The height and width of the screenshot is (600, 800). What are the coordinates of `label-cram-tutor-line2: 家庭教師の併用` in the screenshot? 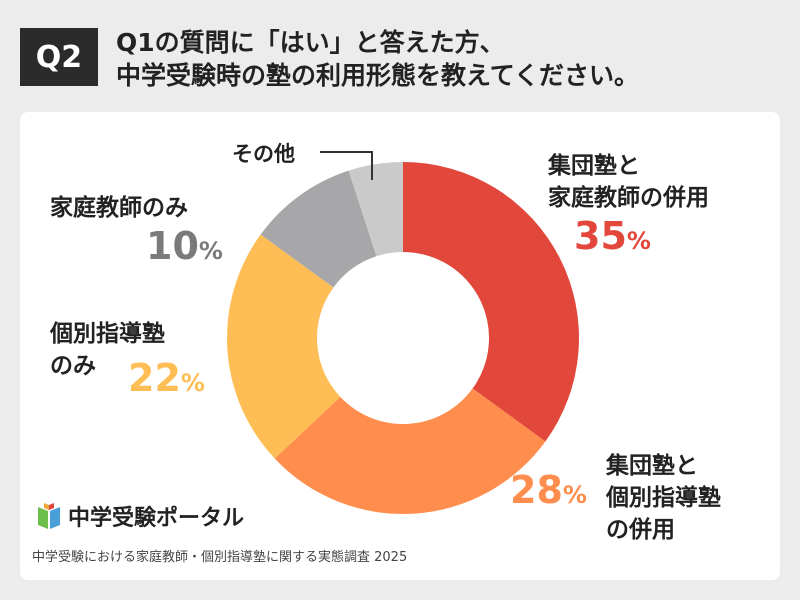 It's located at (628, 198).